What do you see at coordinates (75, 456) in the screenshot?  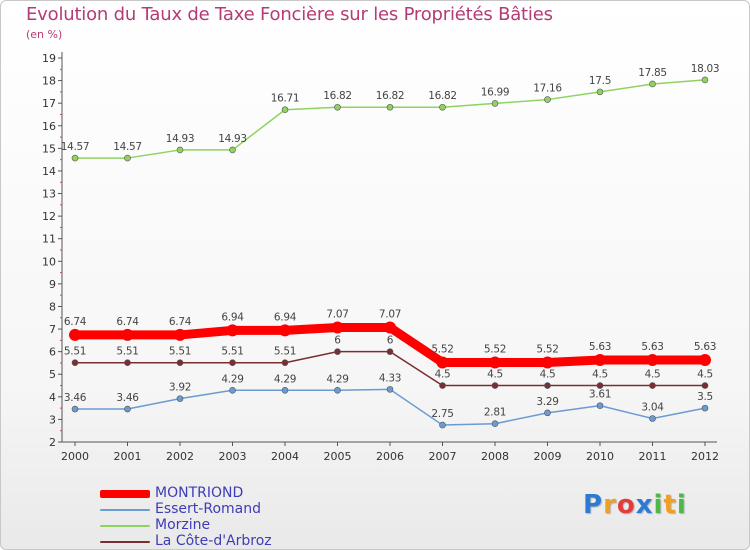 I see `x-tick-label: 2000` at bounding box center [75, 456].